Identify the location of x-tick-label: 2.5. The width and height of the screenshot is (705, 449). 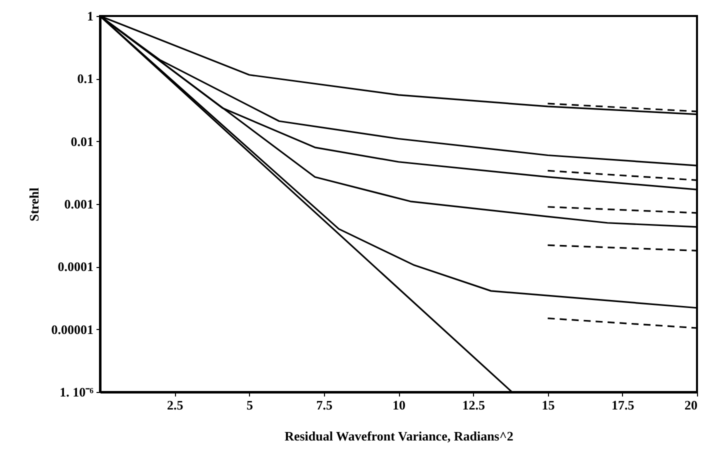
(175, 405).